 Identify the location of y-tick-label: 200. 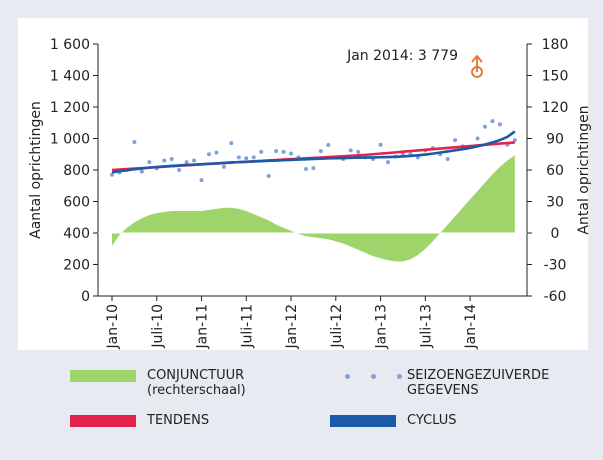
(76, 266).